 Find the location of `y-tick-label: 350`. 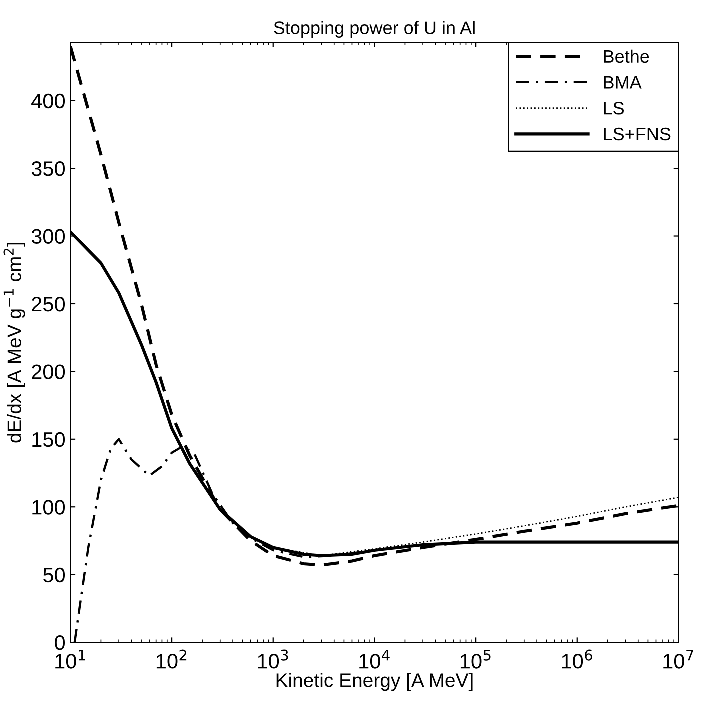

y-tick-label: 350 is located at coordinates (49, 169).